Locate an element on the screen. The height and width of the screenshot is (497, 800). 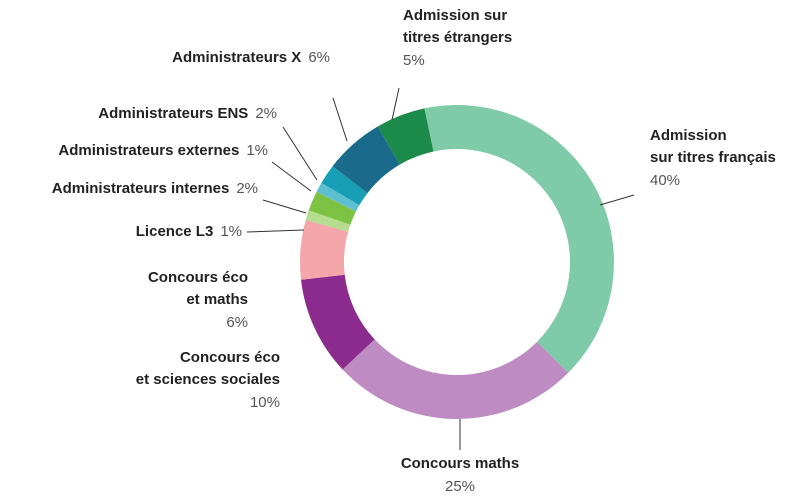
category-label: Administrateurs ENS is located at coordinates (173, 113).